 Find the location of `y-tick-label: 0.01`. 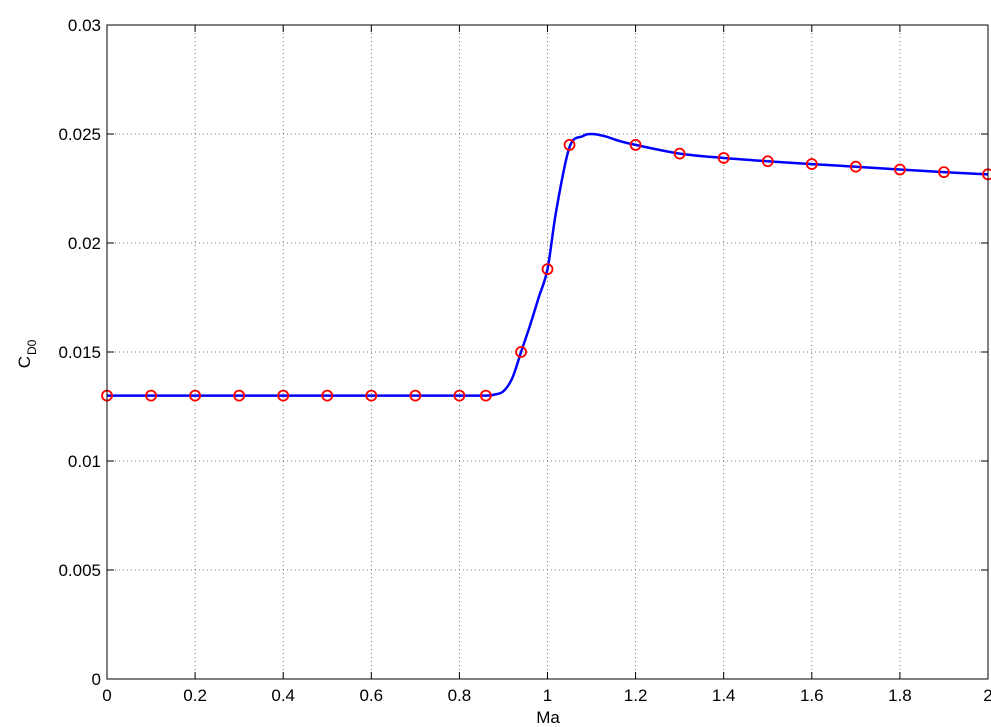

y-tick-label: 0.01 is located at coordinates (84, 461).